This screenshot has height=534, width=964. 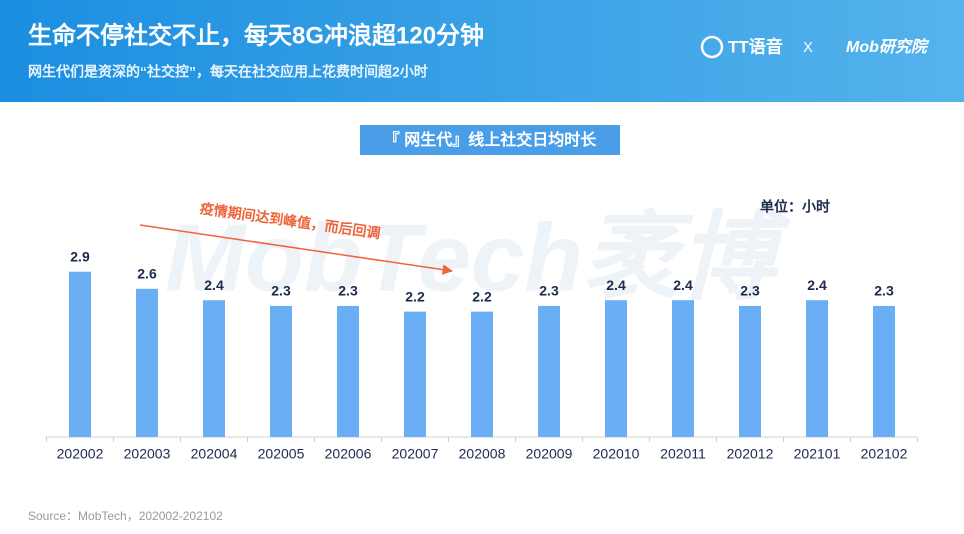 What do you see at coordinates (750, 454) in the screenshot?
I see `x-tick-label: 202012` at bounding box center [750, 454].